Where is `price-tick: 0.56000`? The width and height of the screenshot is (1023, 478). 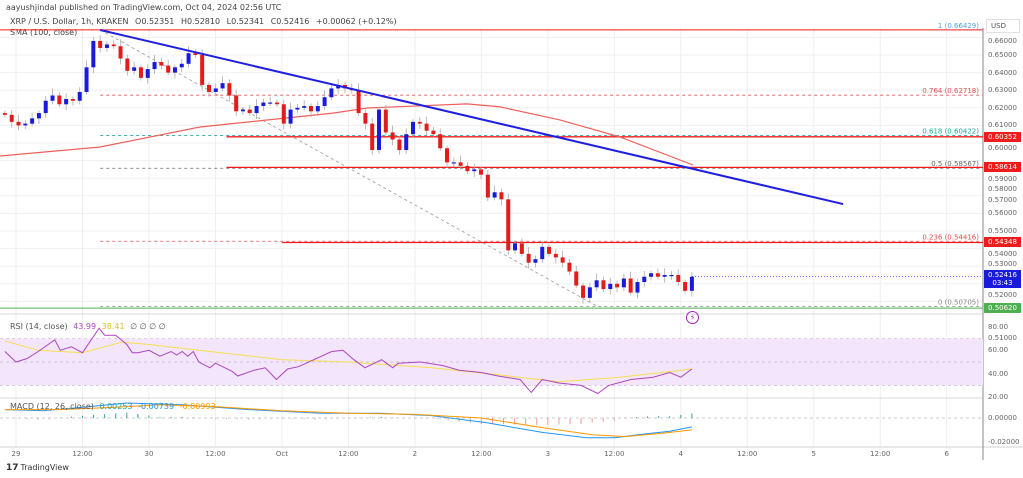 price-tick: 0.56000 is located at coordinates (1002, 213).